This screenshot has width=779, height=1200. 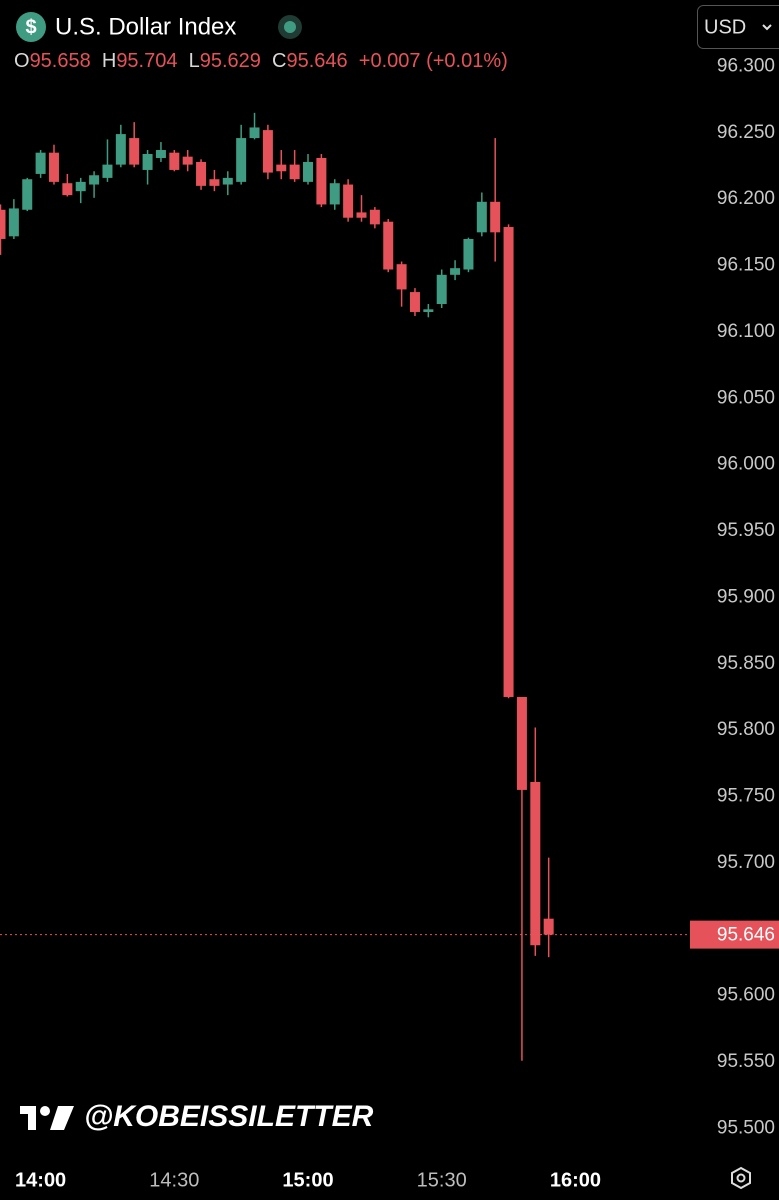 What do you see at coordinates (307, 1180) in the screenshot?
I see `x-tick-label: 15:00` at bounding box center [307, 1180].